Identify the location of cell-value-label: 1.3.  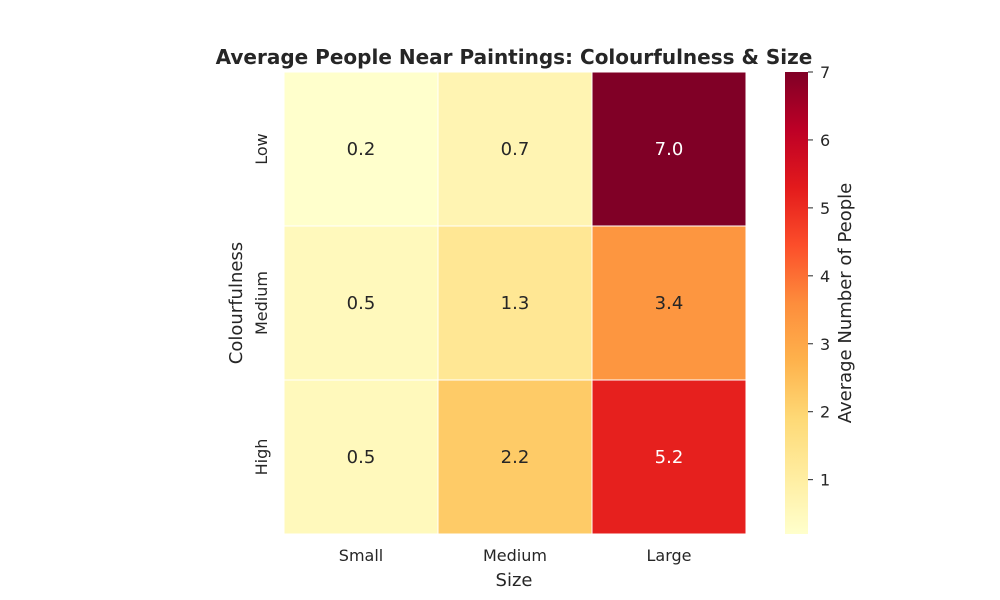
(515, 303).